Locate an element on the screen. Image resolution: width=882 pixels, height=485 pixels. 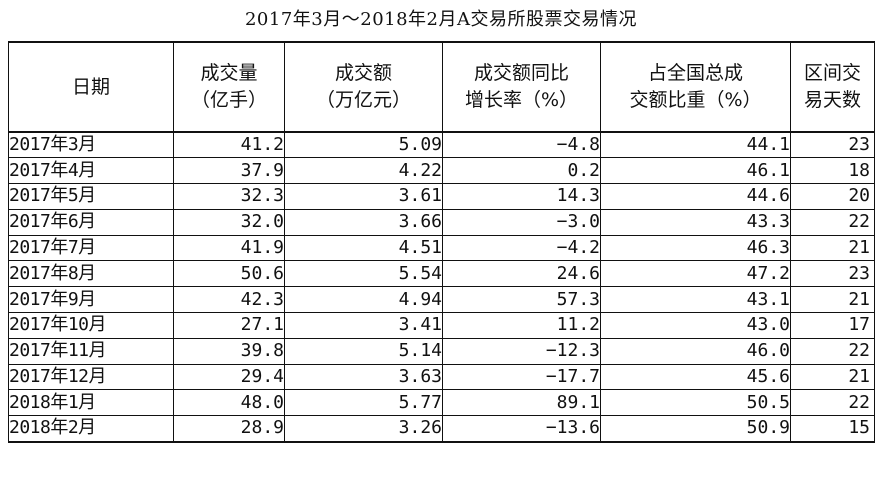
volume-cell: 37.9 is located at coordinates (229, 171).